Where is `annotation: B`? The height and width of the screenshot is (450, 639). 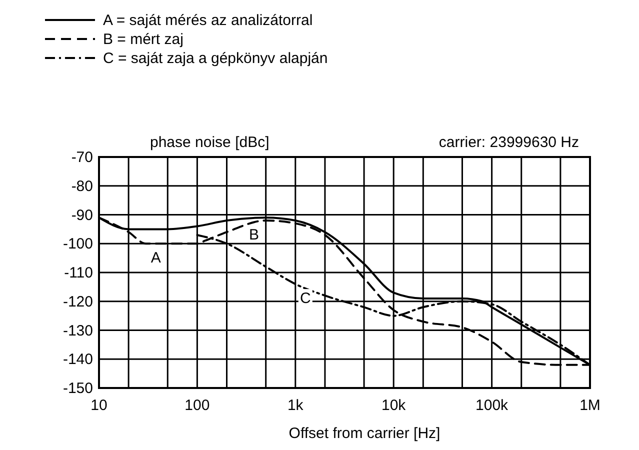 annotation: B is located at coordinates (254, 235).